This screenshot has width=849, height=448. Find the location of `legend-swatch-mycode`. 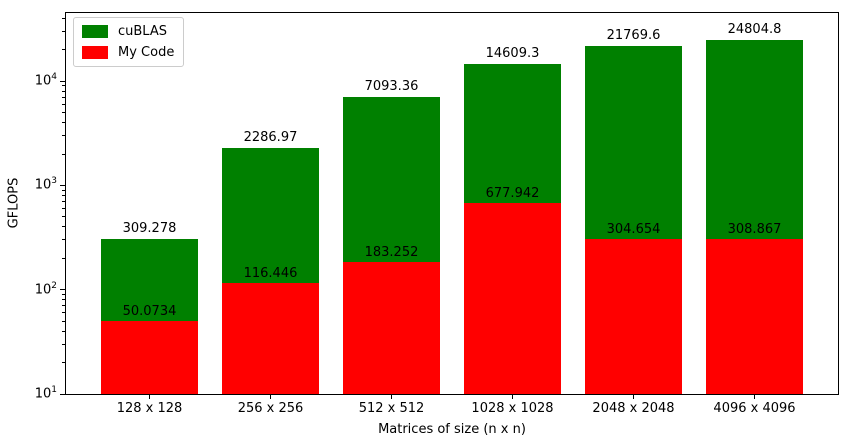

legend-swatch-mycode is located at coordinates (95, 52).